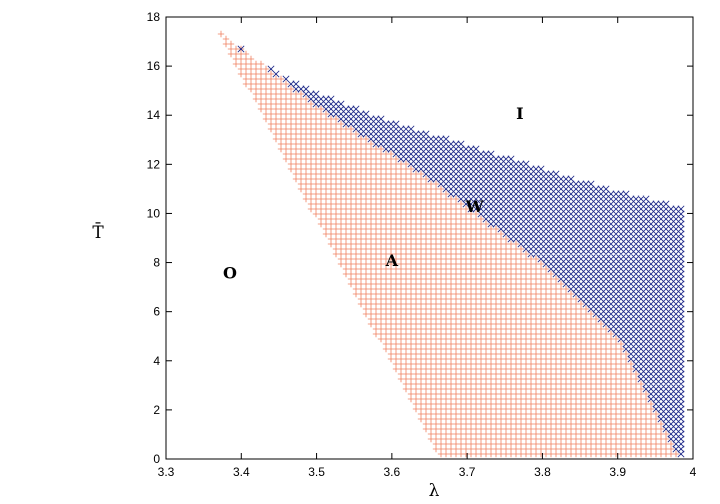  I want to click on x-tick-label: 3.8, so click(542, 472).